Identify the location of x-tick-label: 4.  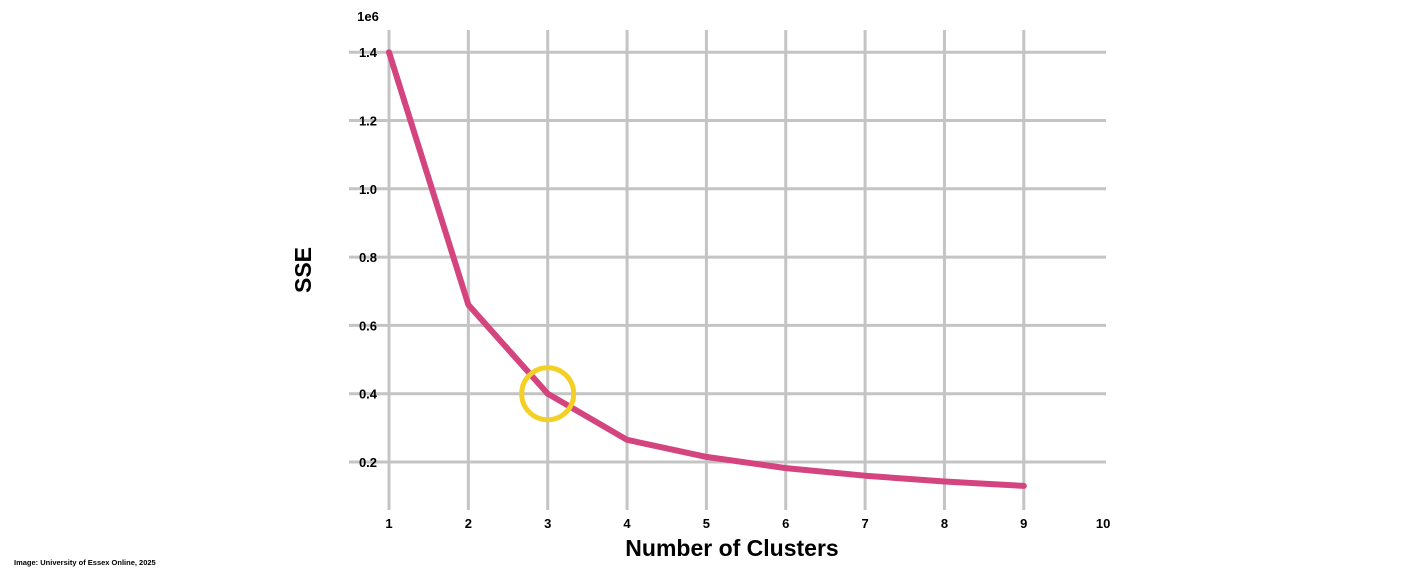
(627, 523).